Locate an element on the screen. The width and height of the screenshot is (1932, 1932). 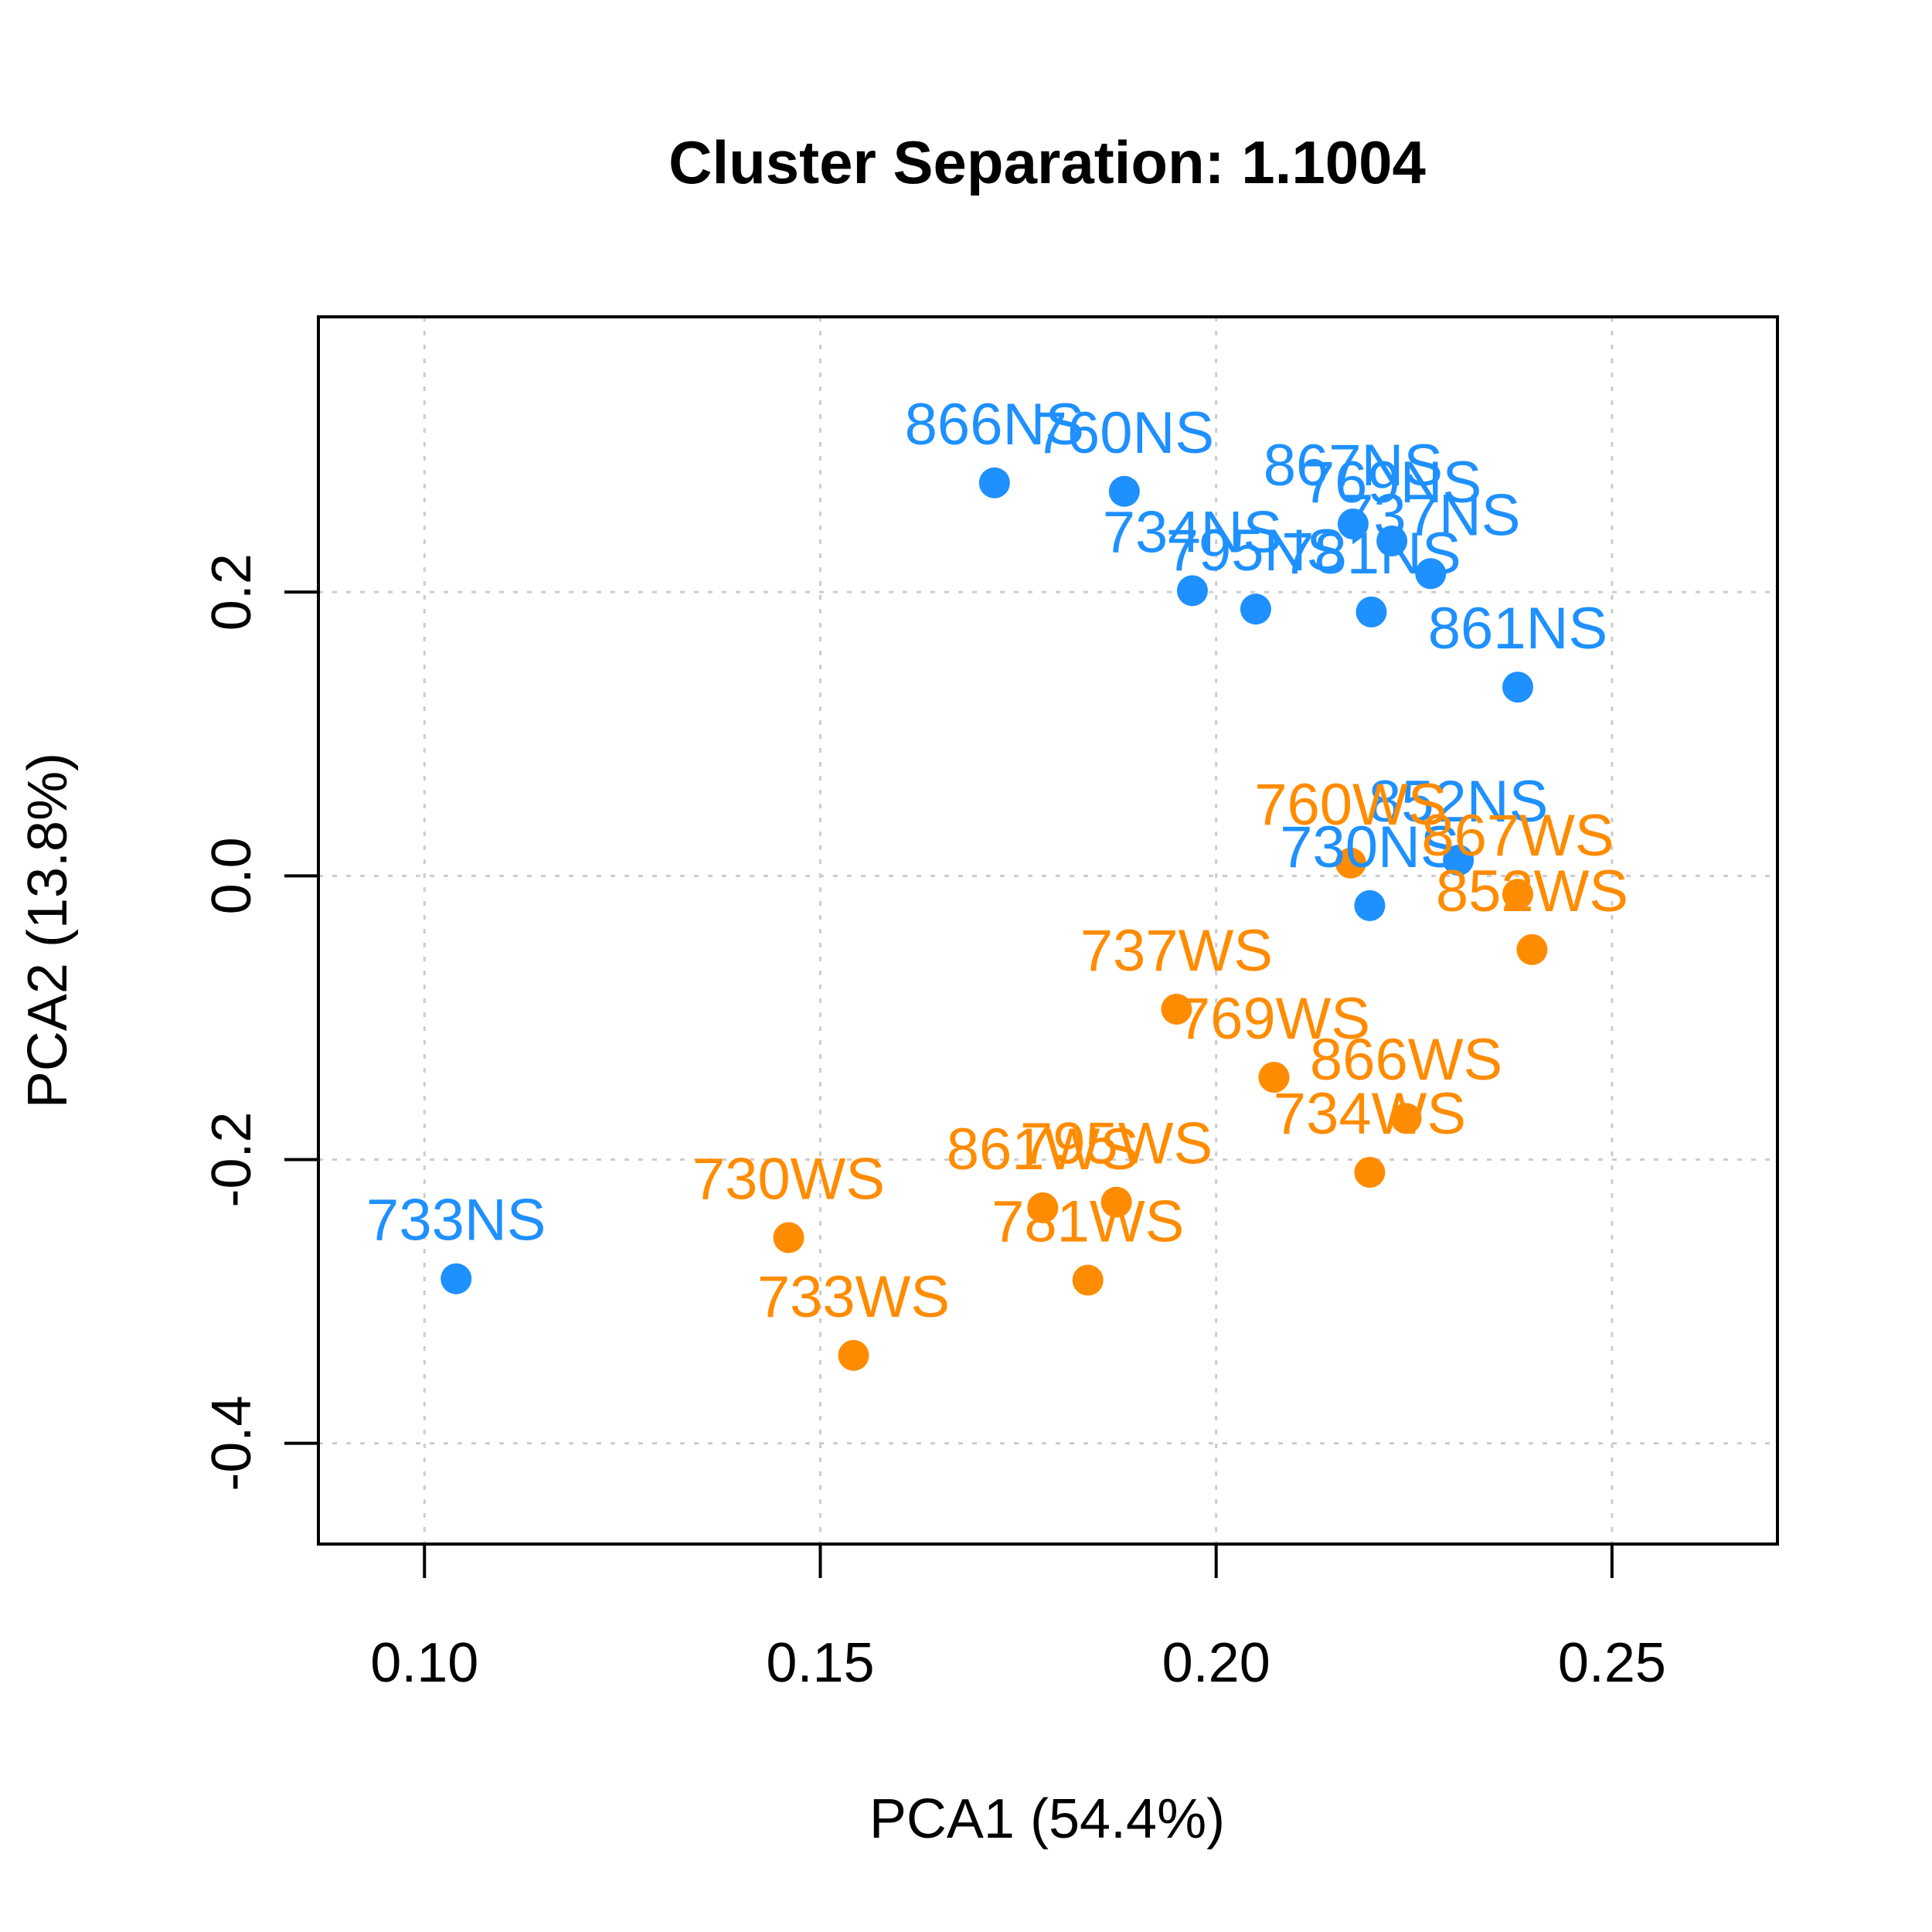
x-axis-title: PCA1 (54.4%) is located at coordinates (1047, 1819).